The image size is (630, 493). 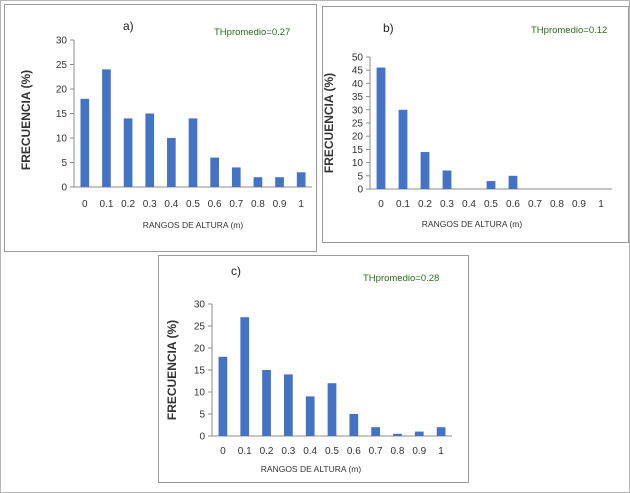 I want to click on panel-label: a), so click(x=128, y=26).